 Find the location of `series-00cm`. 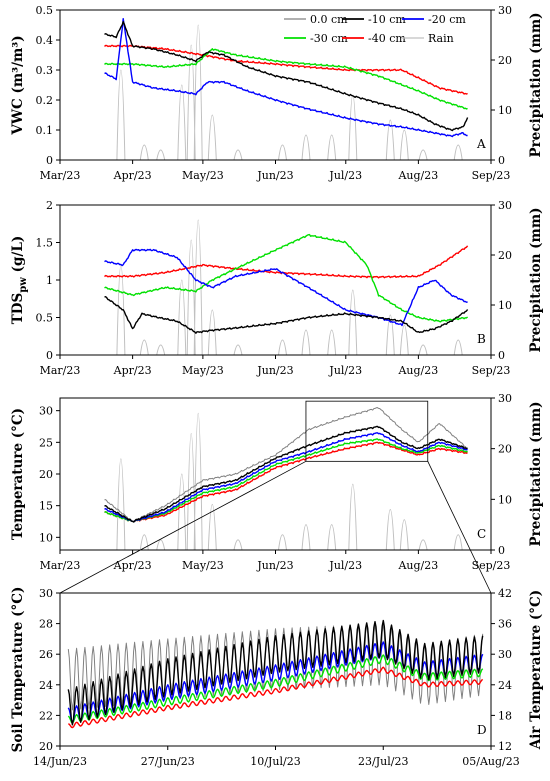

series-00cm is located at coordinates (286, 465).